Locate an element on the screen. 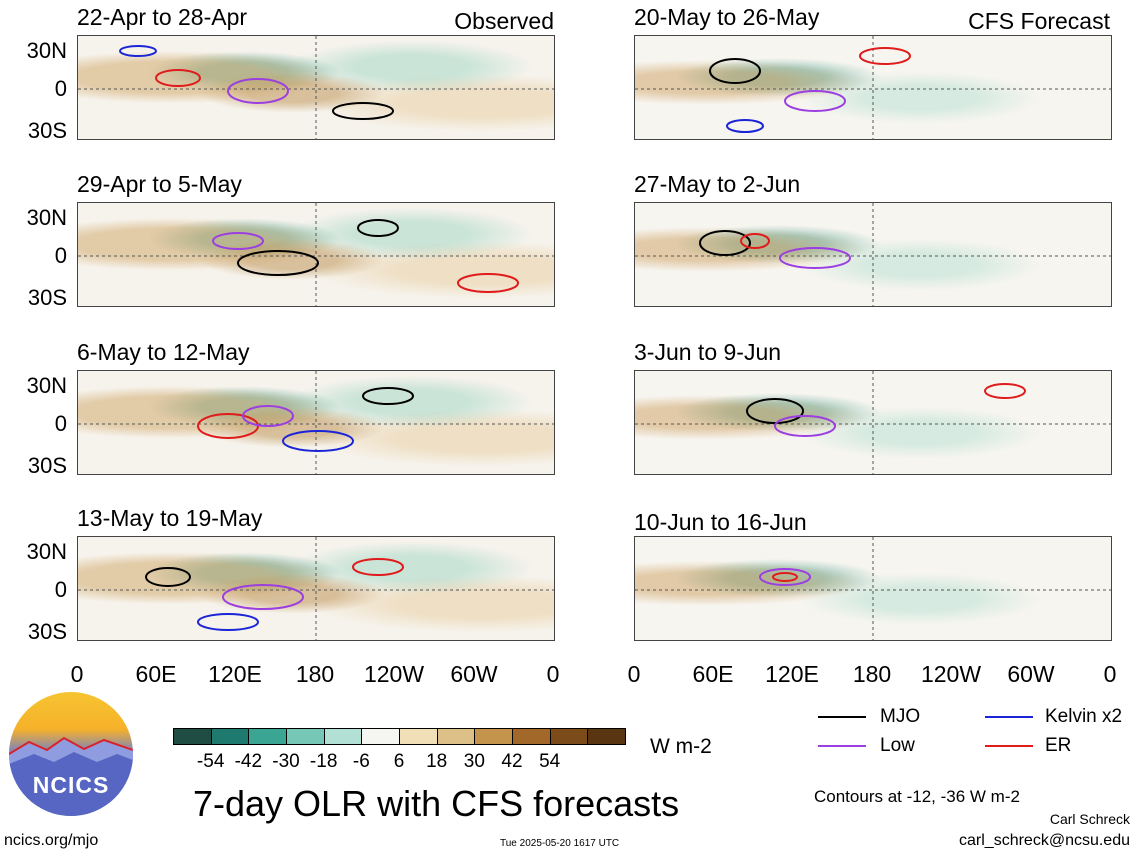 The height and width of the screenshot is (856, 1135). mountains-icon is located at coordinates (71, 776).